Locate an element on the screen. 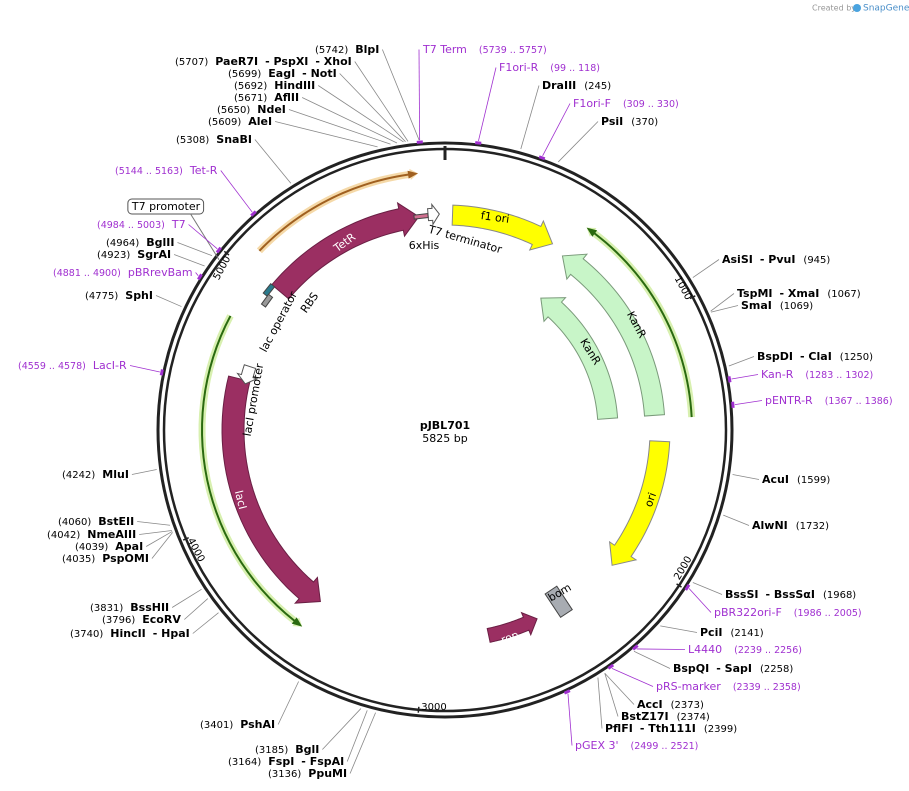 This screenshot has height=791, width=909. site-label: (3164) FspI - FspAI is located at coordinates (286, 761).